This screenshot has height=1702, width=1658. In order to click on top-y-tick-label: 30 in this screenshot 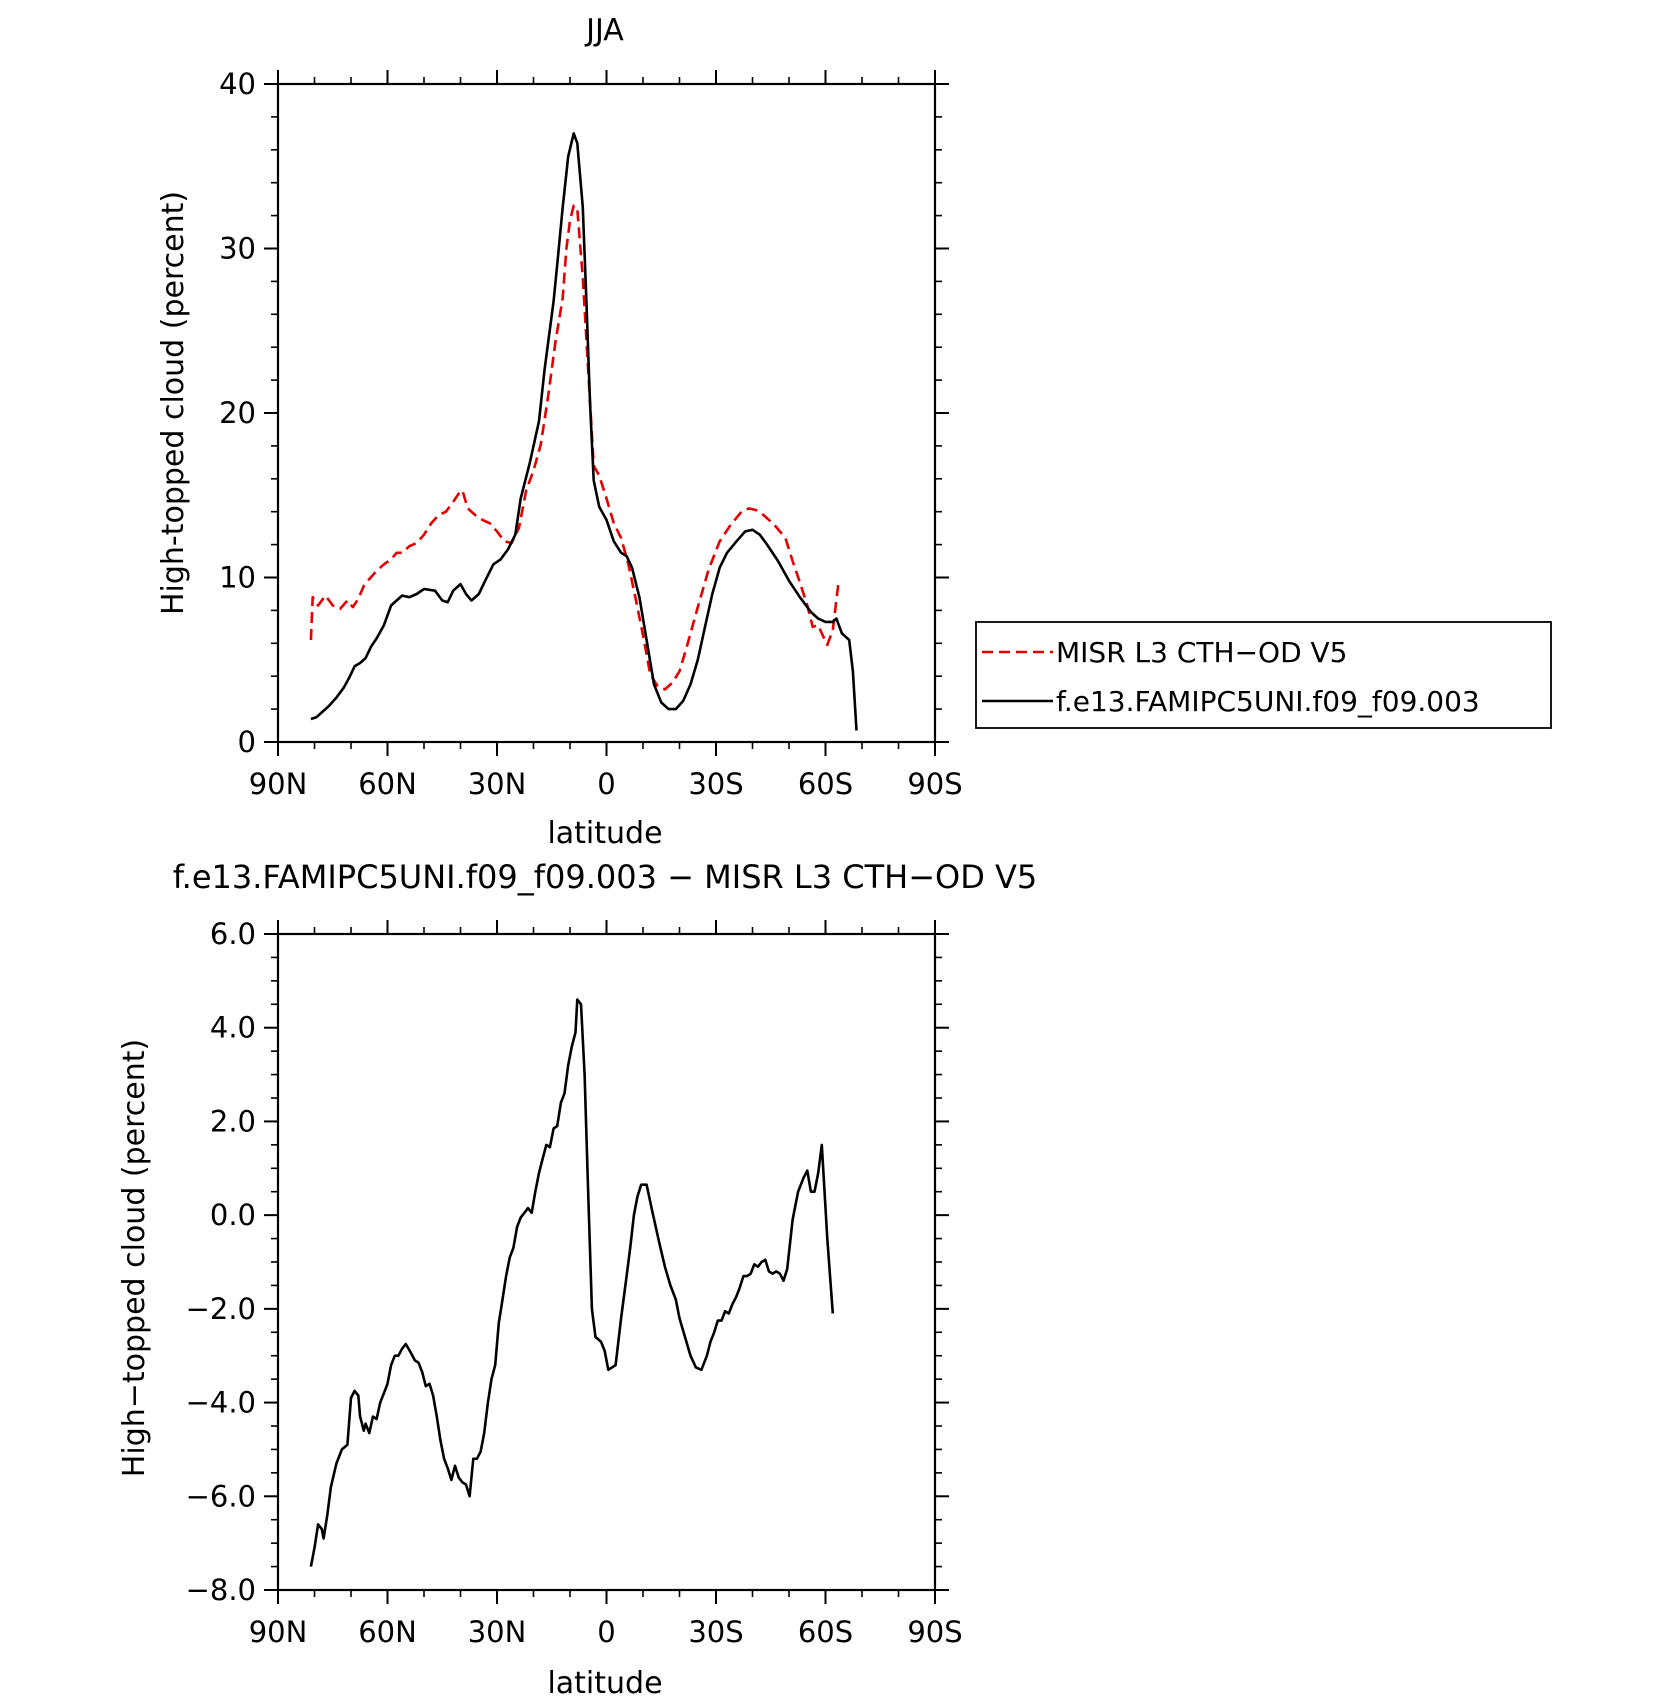, I will do `click(237, 249)`.